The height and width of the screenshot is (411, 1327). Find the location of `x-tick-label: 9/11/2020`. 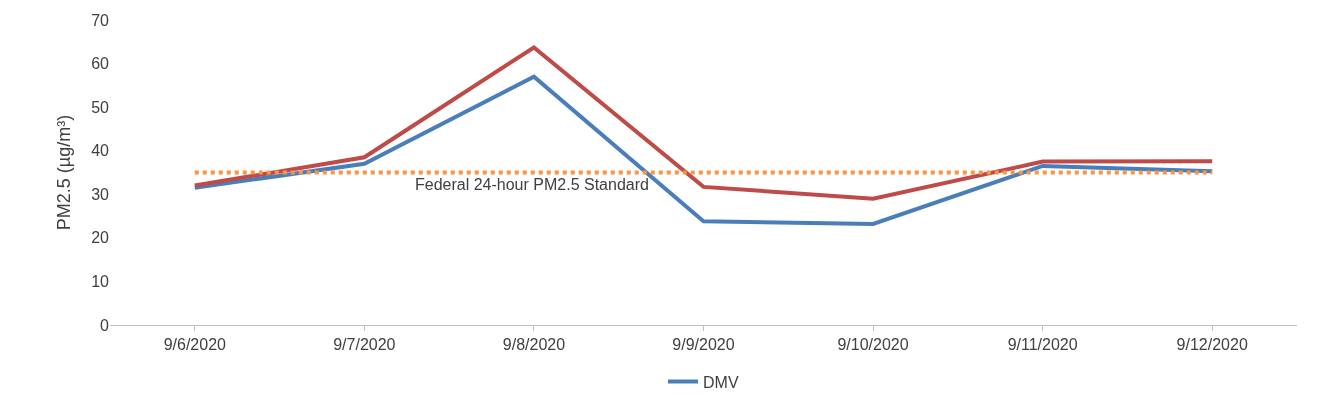

x-tick-label: 9/11/2020 is located at coordinates (1042, 345).